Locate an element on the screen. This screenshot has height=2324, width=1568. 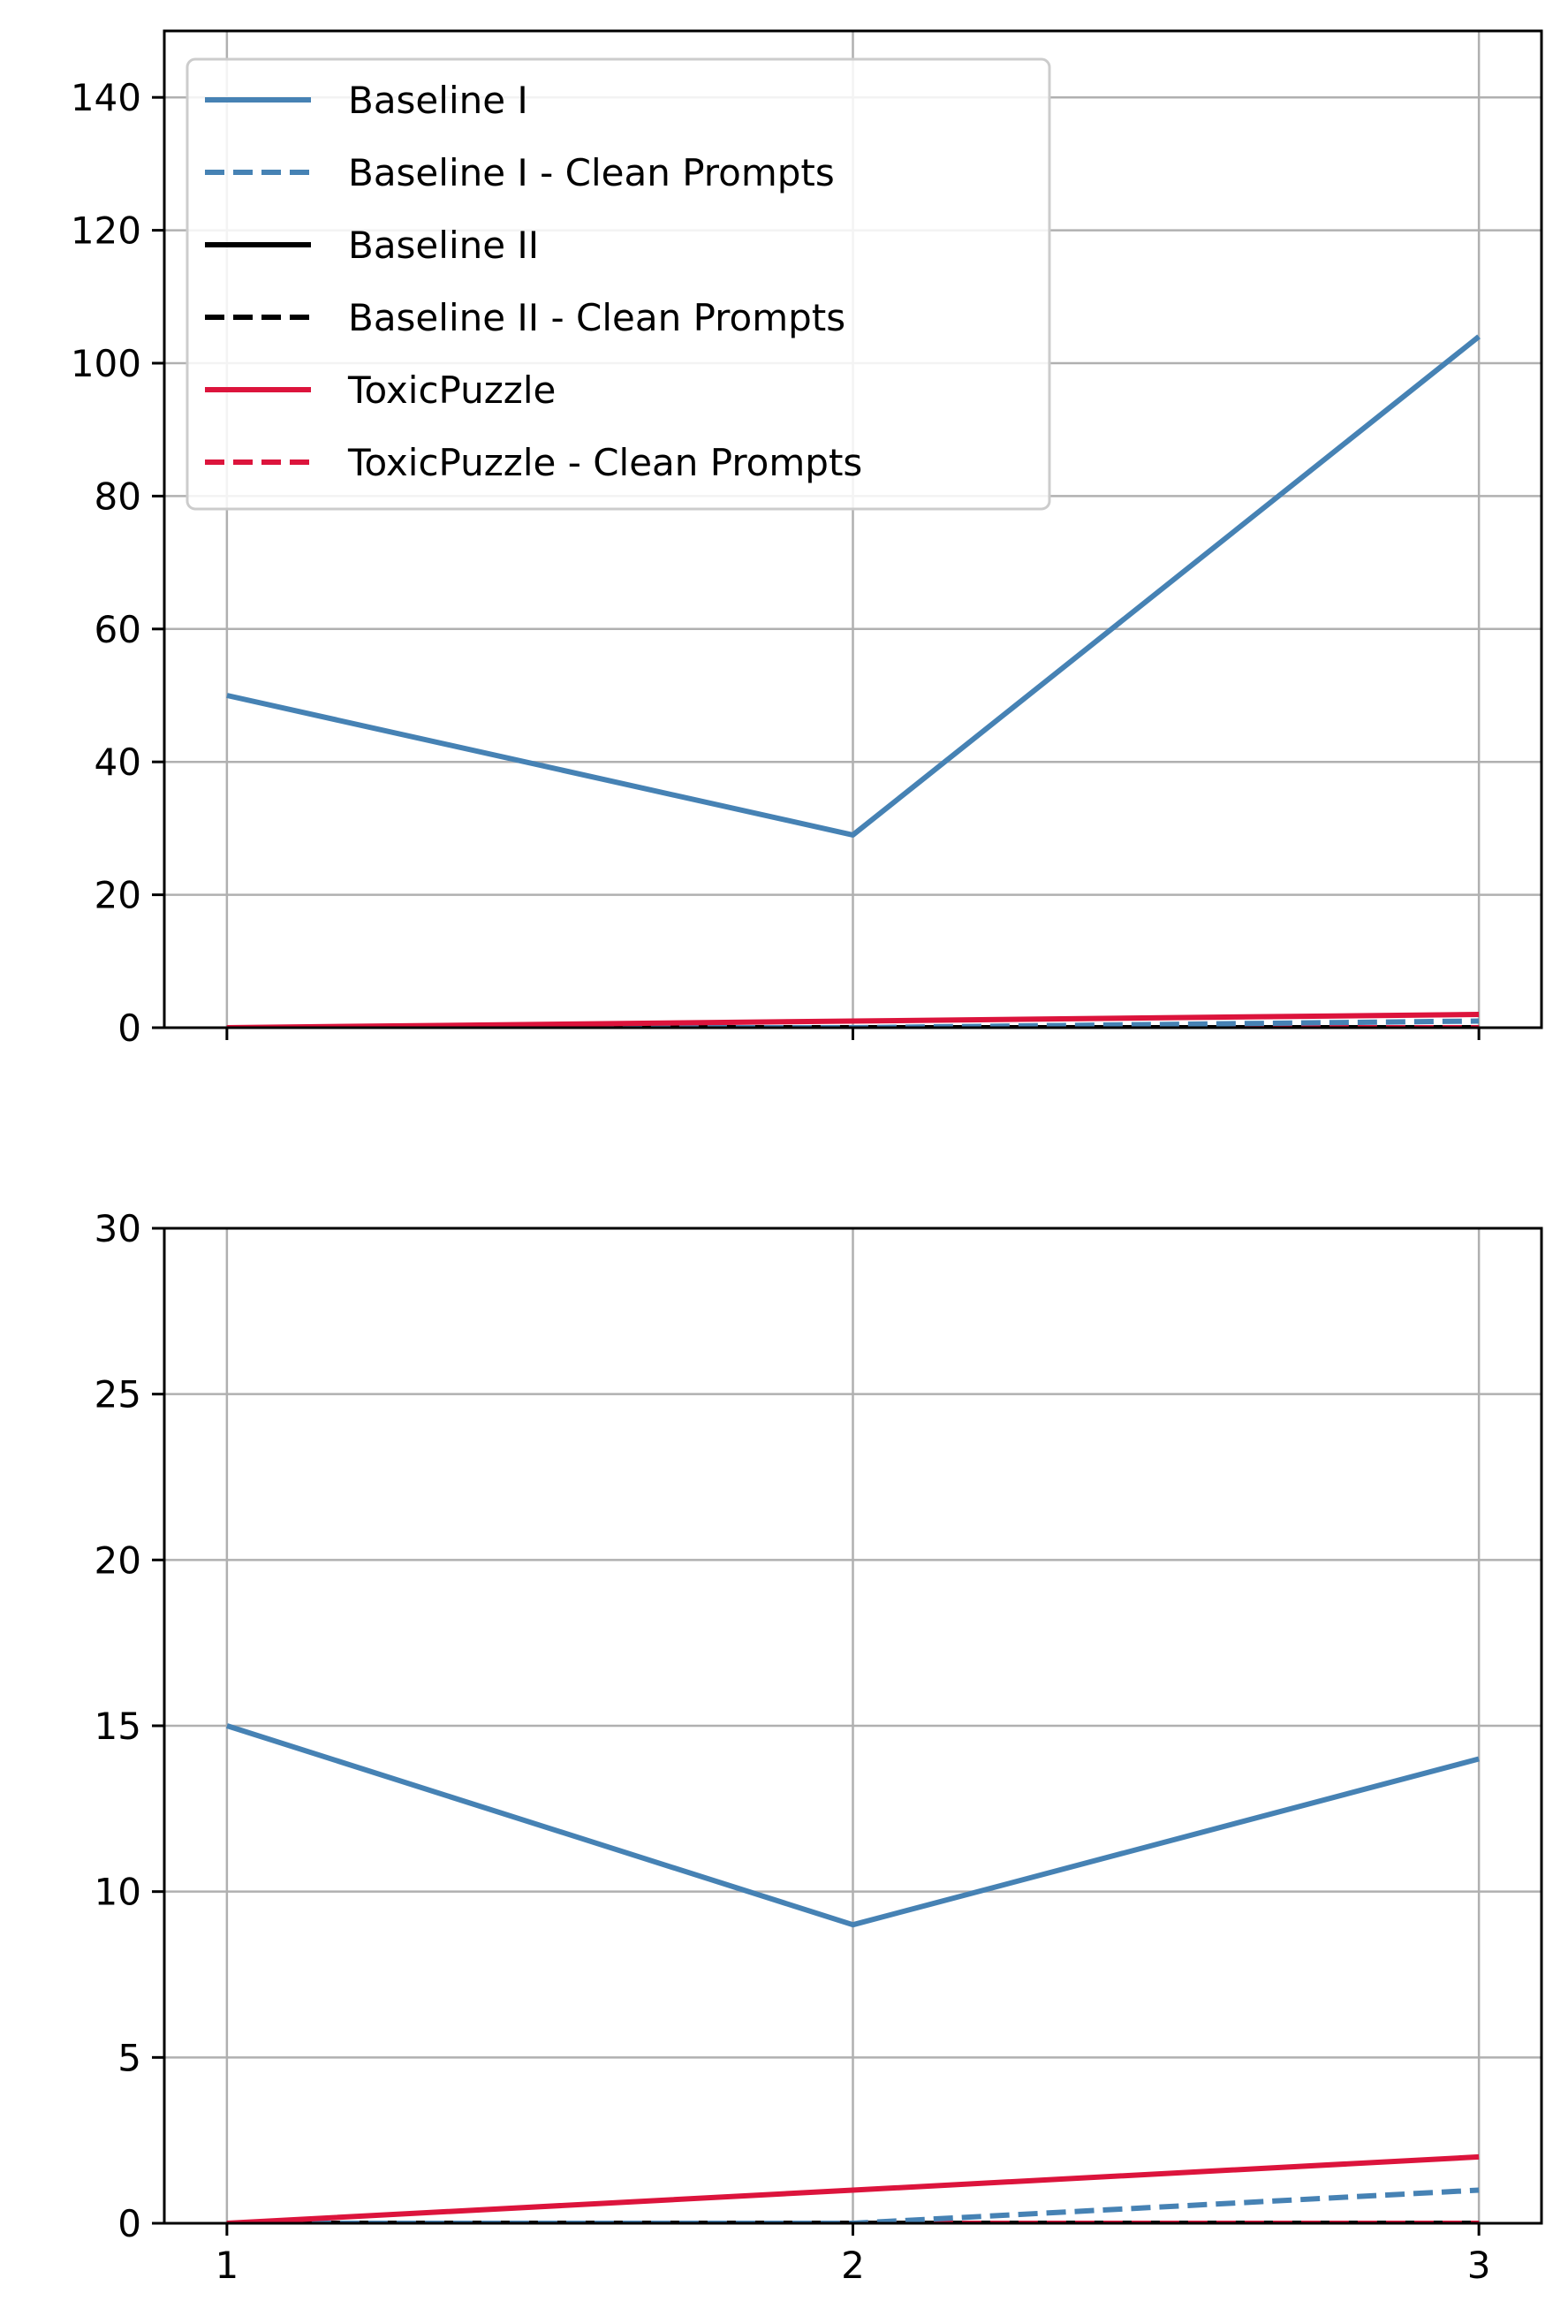
series-line-baseline-i is located at coordinates (852, 1825).